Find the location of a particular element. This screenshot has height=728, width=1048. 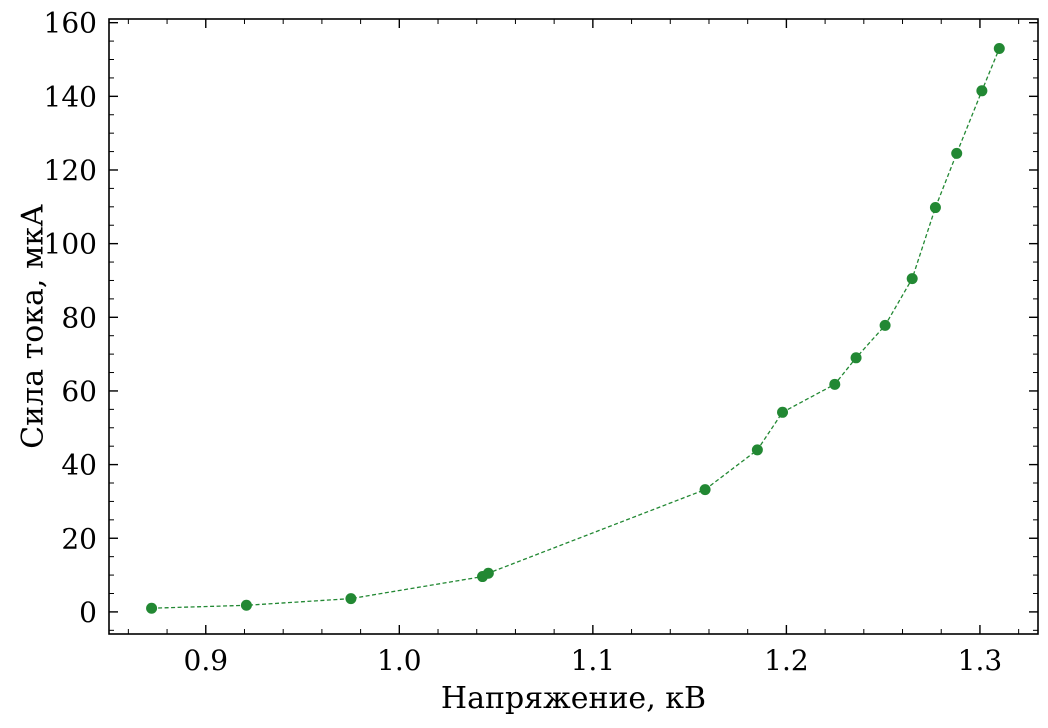

x-tick-label: 1.0 is located at coordinates (399, 660).